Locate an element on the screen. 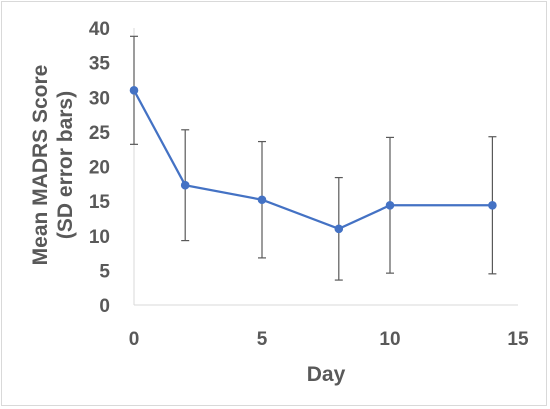  y-tick-label: 20 is located at coordinates (99, 168).